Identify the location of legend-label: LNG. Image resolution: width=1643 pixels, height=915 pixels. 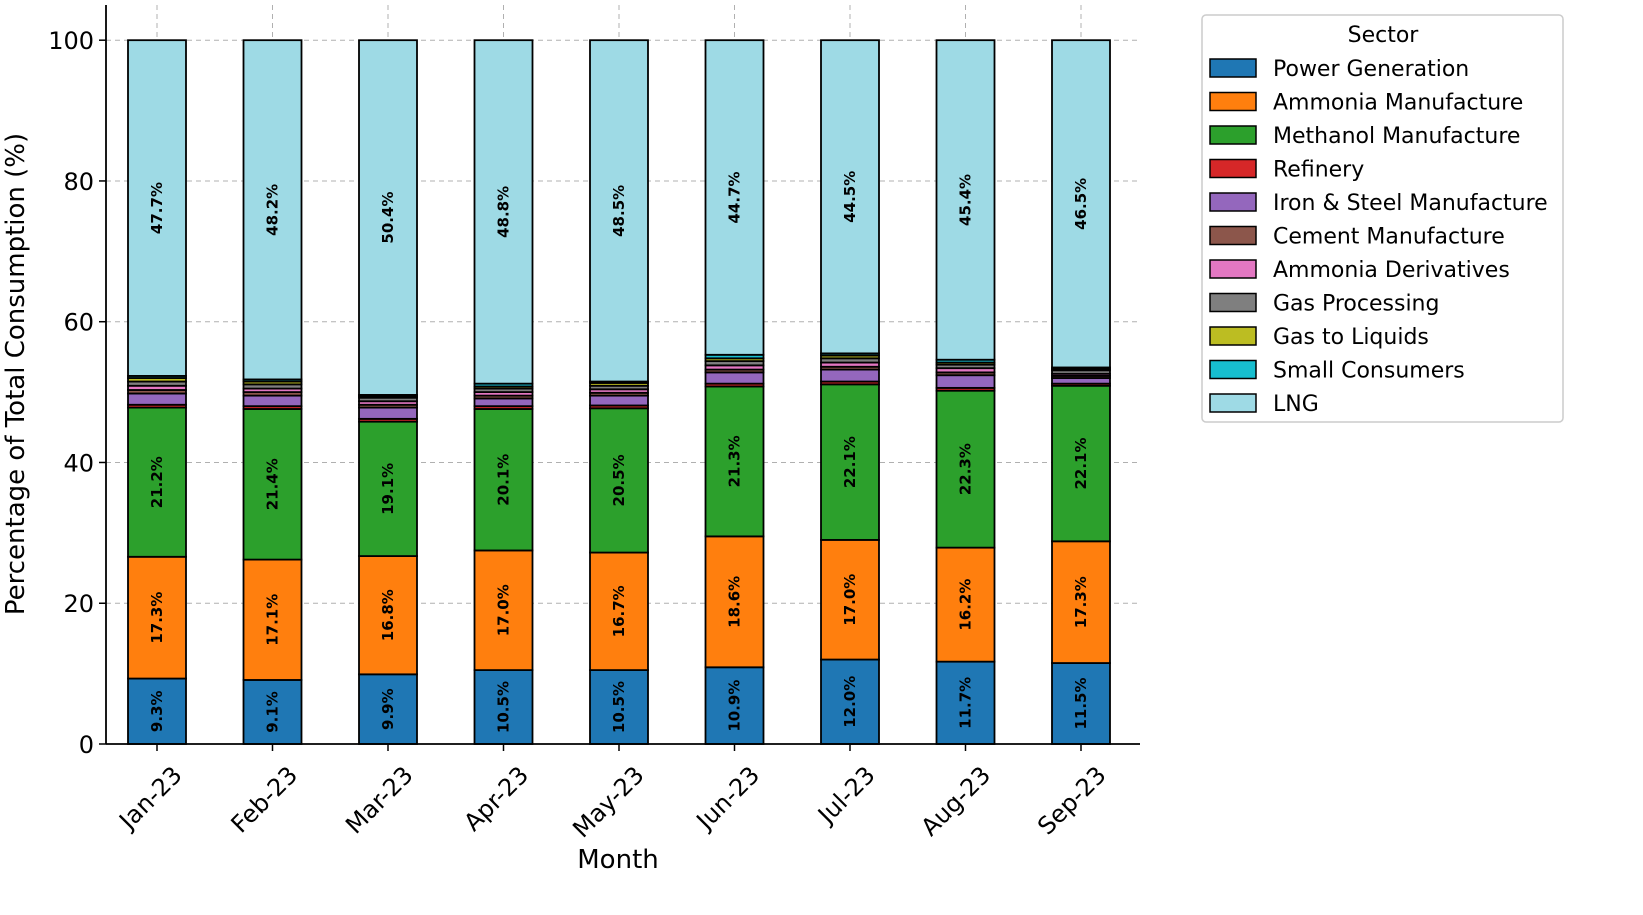
(1296, 404).